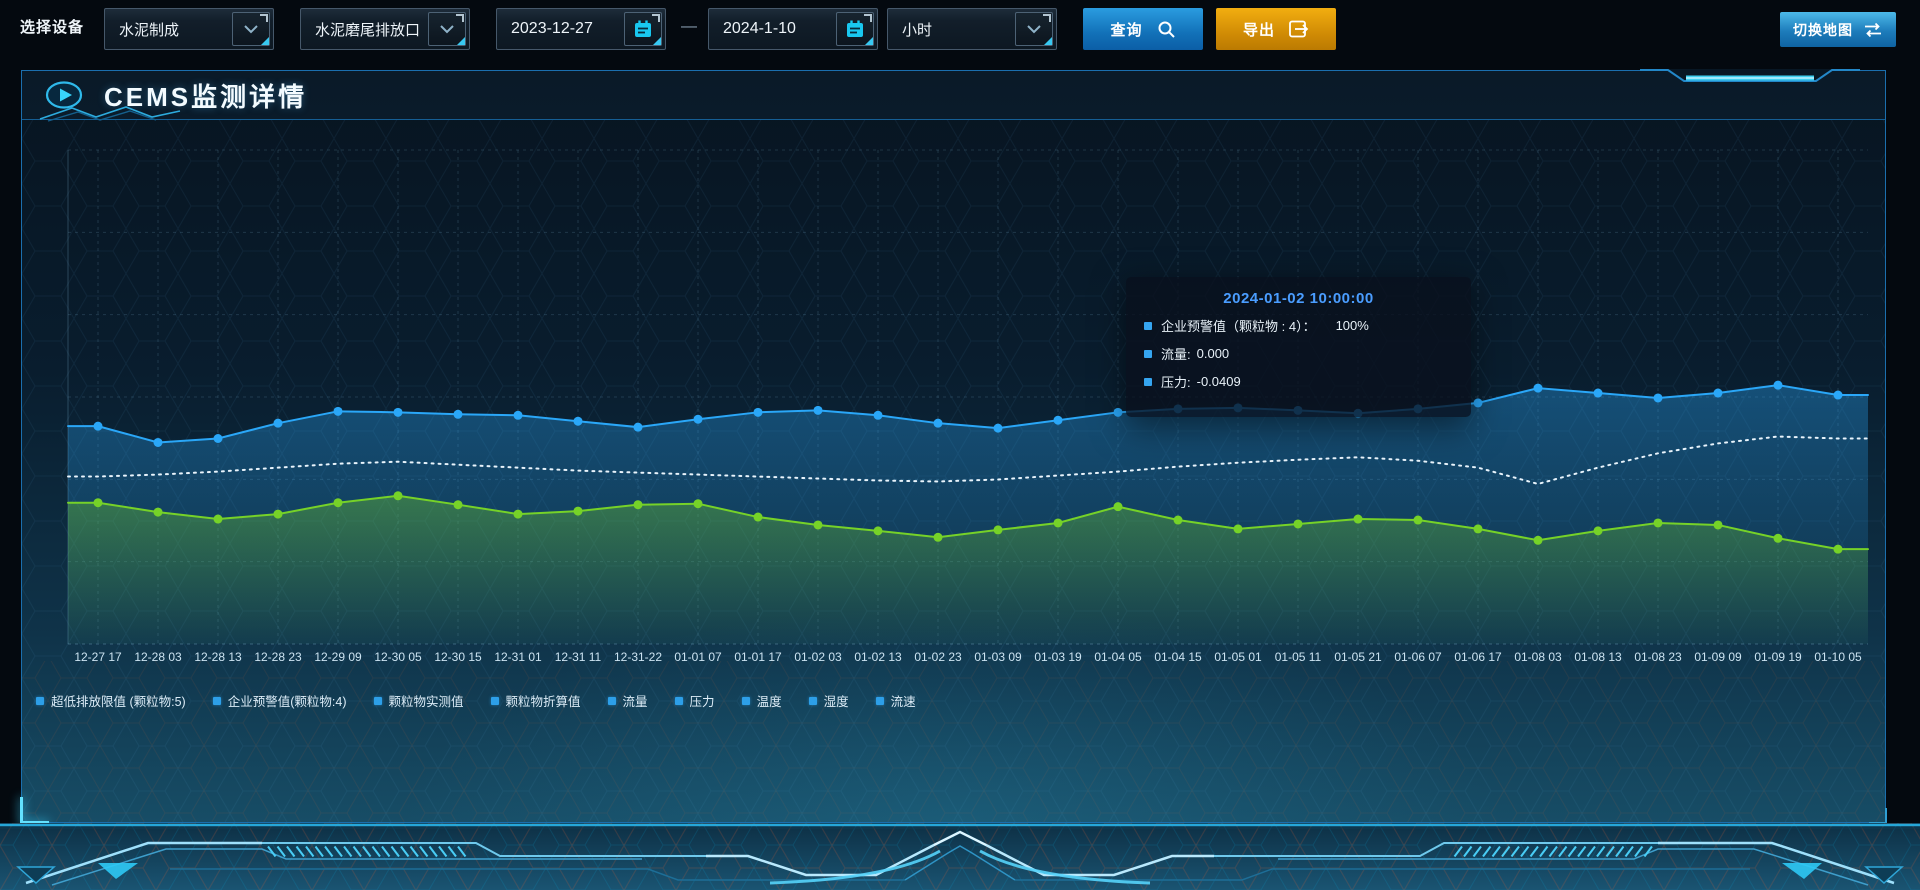 Image resolution: width=1920 pixels, height=890 pixels. I want to click on x-axis-label: 01-05 21, so click(1358, 657).